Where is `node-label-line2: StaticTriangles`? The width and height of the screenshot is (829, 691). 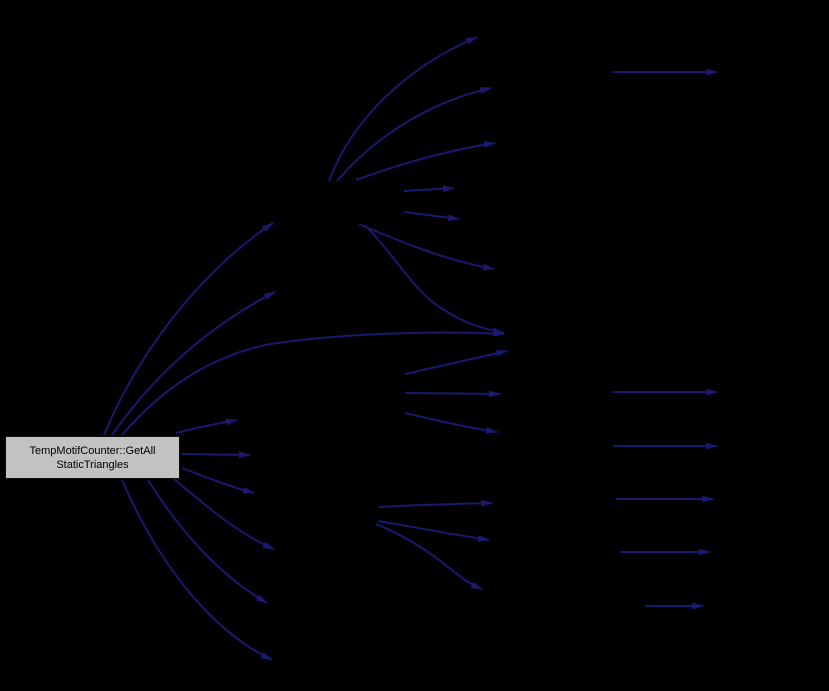
node-label-line2: StaticTriangles is located at coordinates (92, 464).